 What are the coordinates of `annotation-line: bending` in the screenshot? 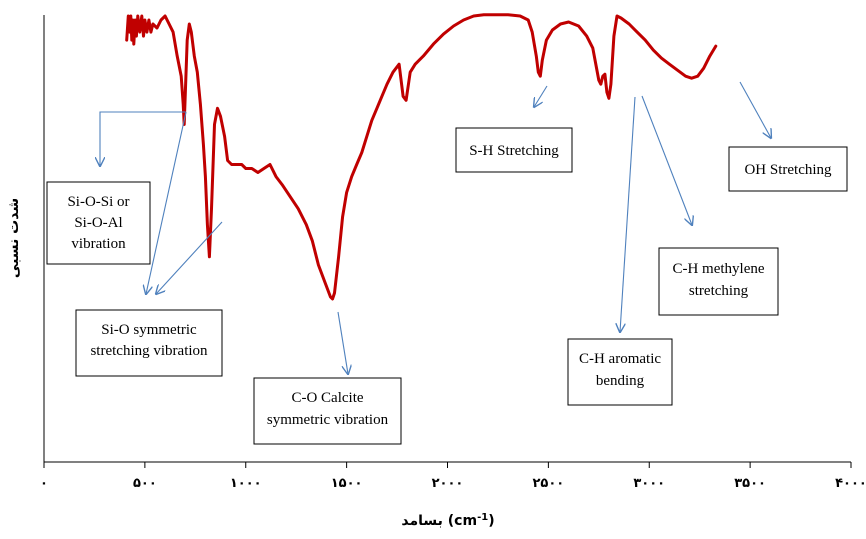 It's located at (620, 381).